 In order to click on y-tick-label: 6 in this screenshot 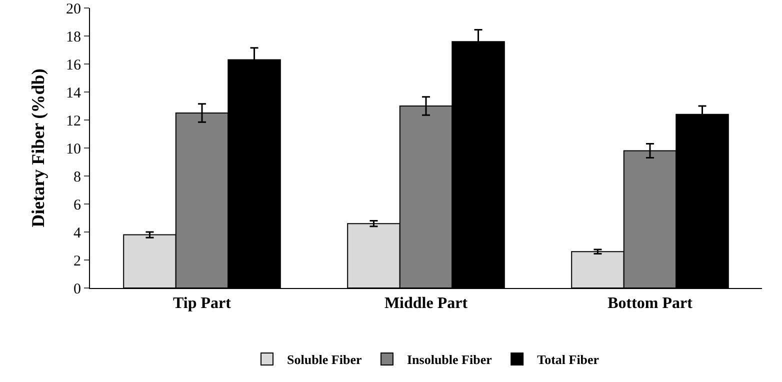, I will do `click(78, 205)`.